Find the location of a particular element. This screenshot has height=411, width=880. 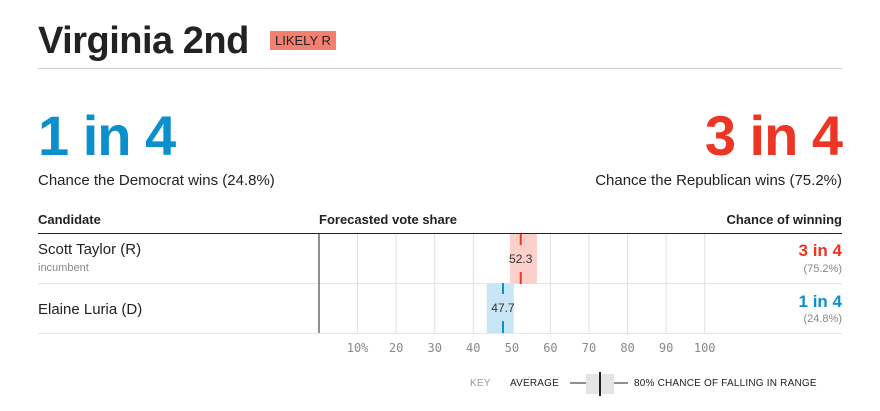

x-tick-label: 80 is located at coordinates (627, 348).